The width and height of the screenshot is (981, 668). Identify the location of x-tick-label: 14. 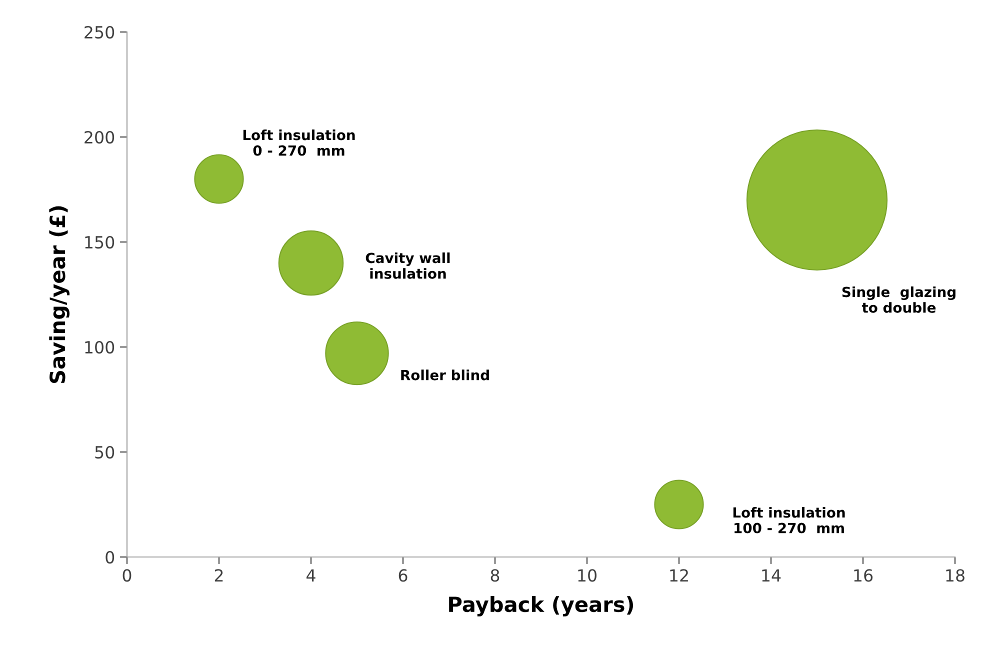
(771, 575).